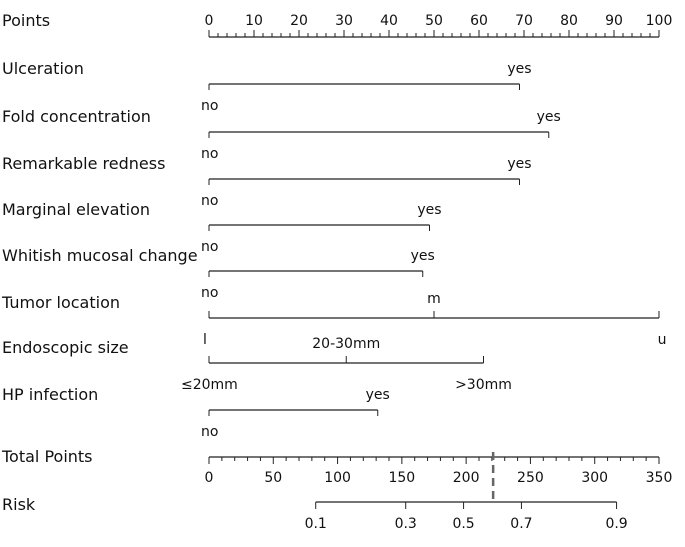  I want to click on label-fold-concentration: Fold concentration, so click(76, 116).